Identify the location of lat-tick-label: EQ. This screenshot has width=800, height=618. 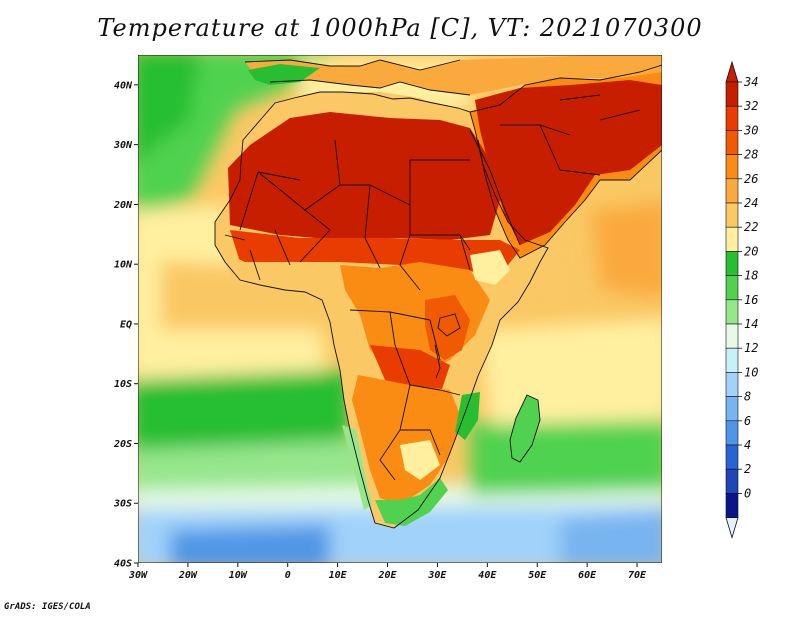
(126, 324).